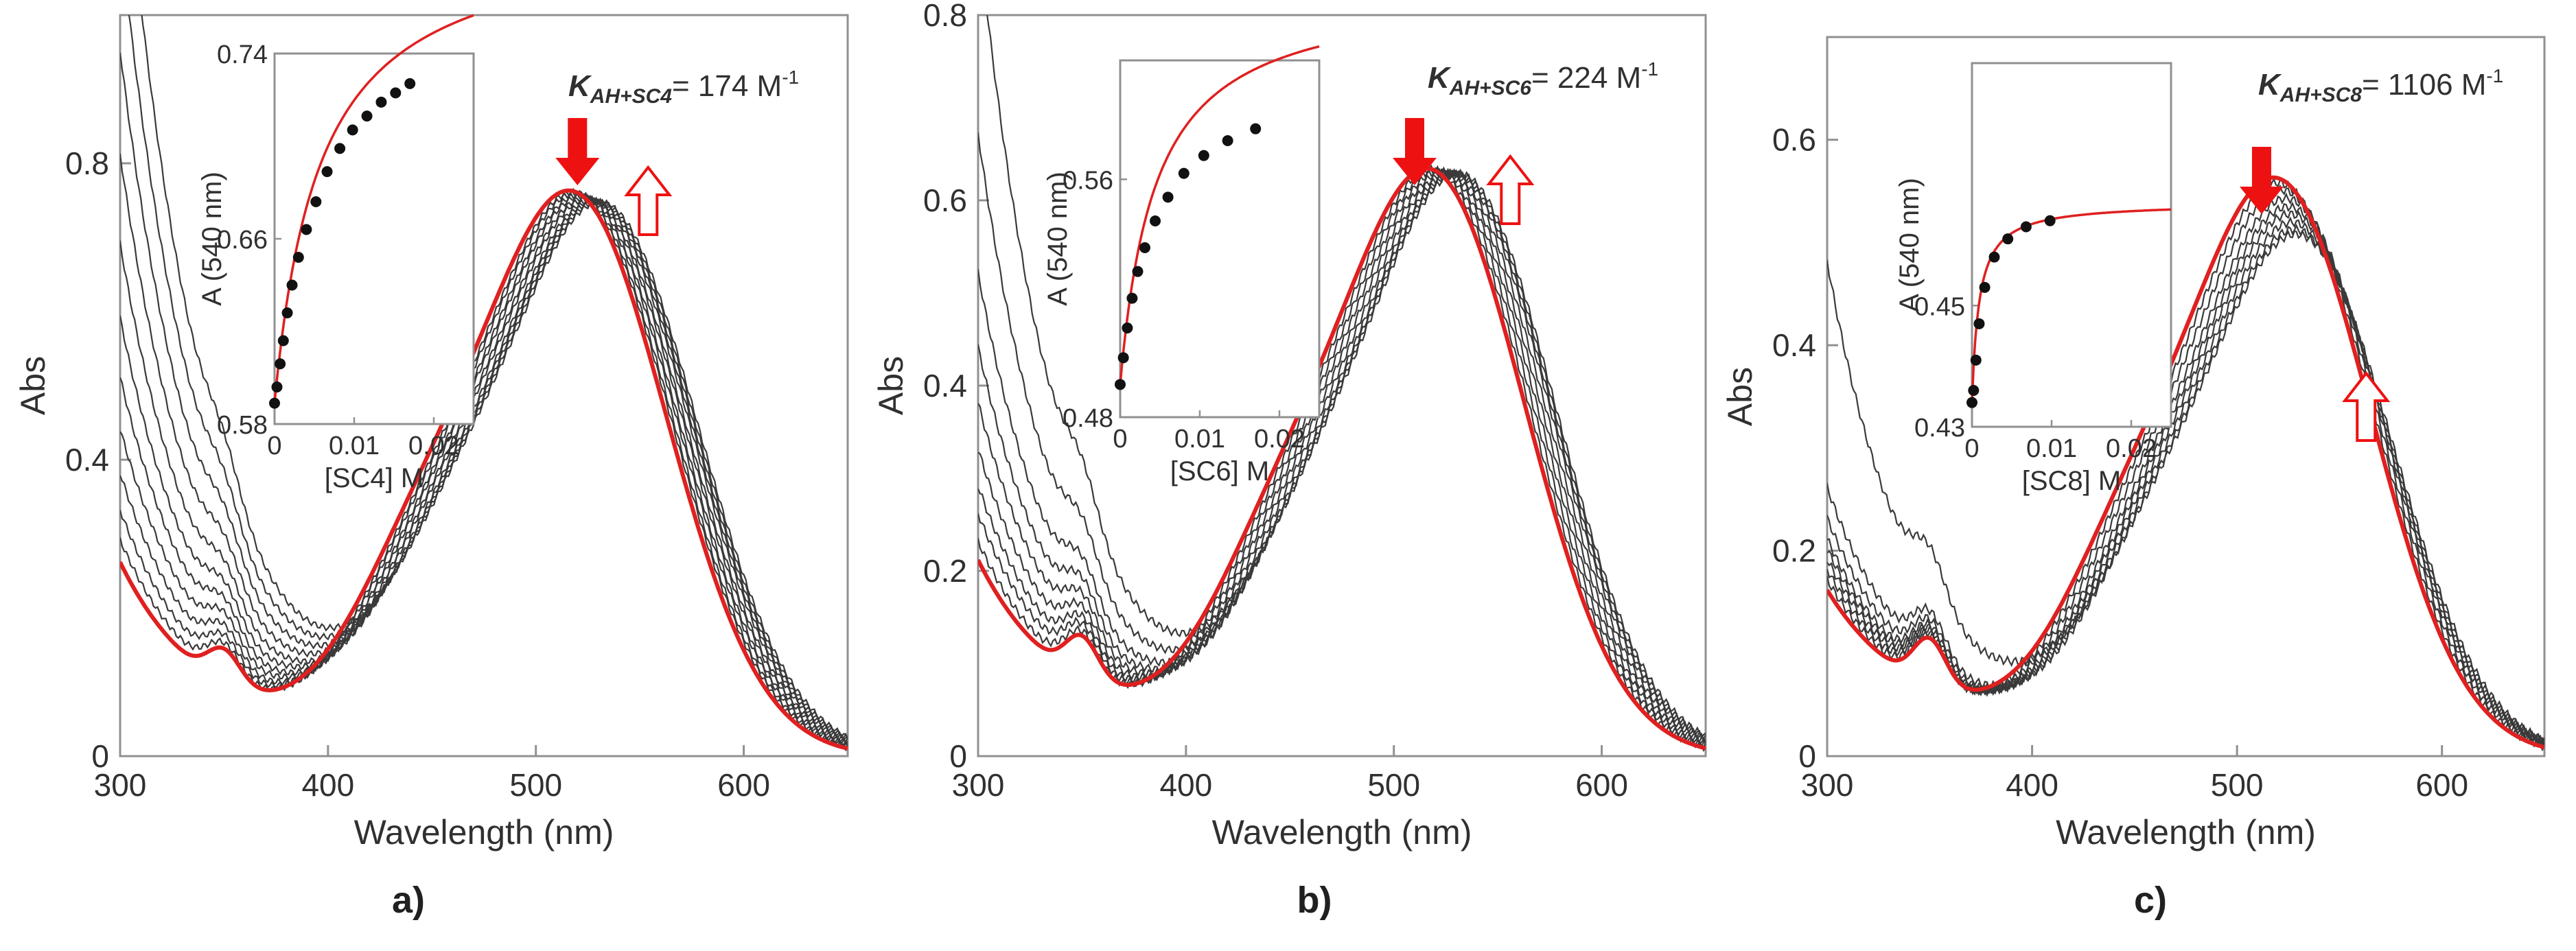 This screenshot has width=2576, height=951. What do you see at coordinates (242, 425) in the screenshot?
I see `inset-y-tick-label: 0.58` at bounding box center [242, 425].